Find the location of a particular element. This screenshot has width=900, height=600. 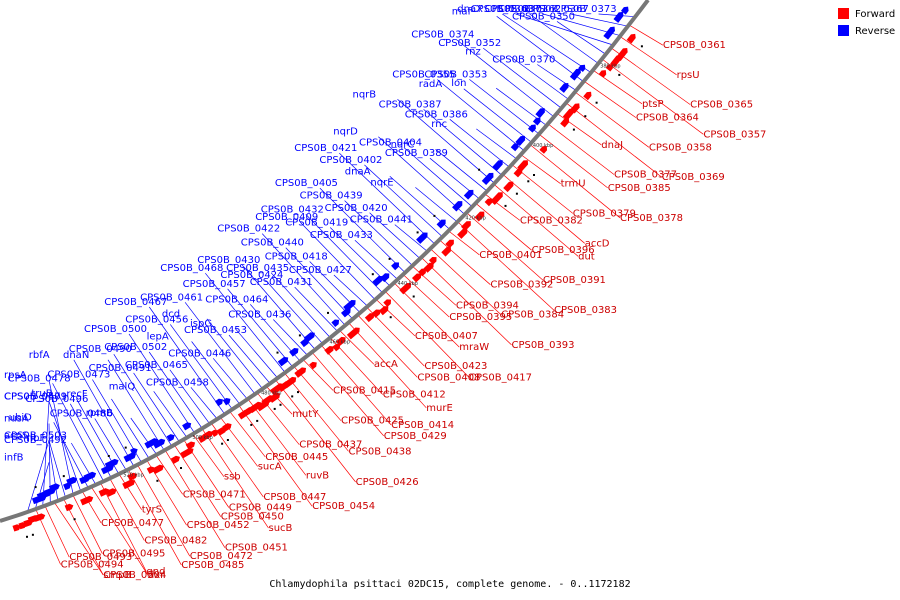

reverse-gene-label: CPS0B_0353 is located at coordinates (455, 74).